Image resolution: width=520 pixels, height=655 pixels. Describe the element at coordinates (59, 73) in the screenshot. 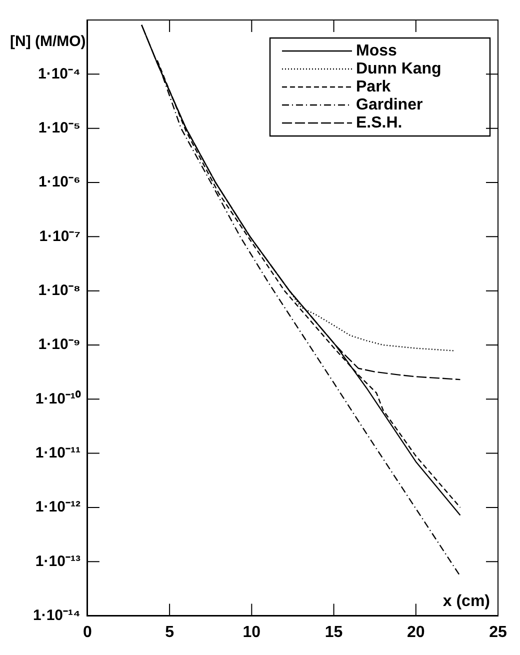

I see `y-tick-label: 1·10⁻⁴` at that location.